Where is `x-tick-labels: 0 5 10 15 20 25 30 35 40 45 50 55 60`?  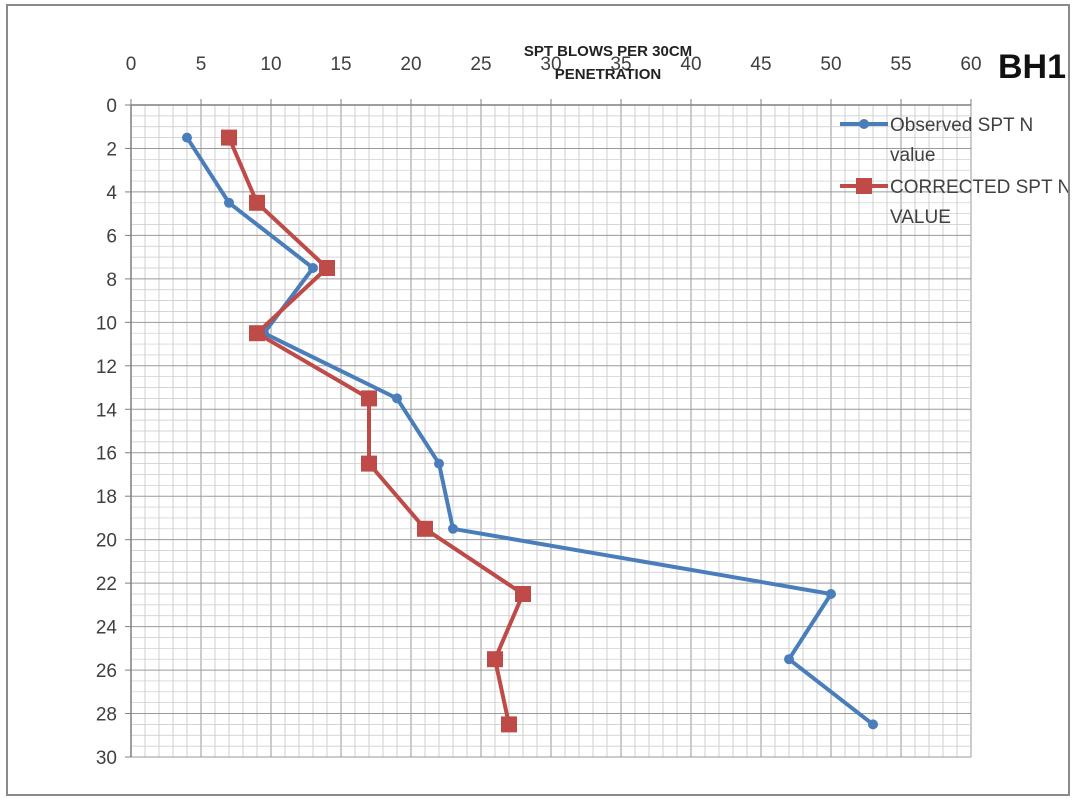 x-tick-labels: 0 5 10 15 20 25 30 35 40 45 50 55 60 is located at coordinates (554, 64).